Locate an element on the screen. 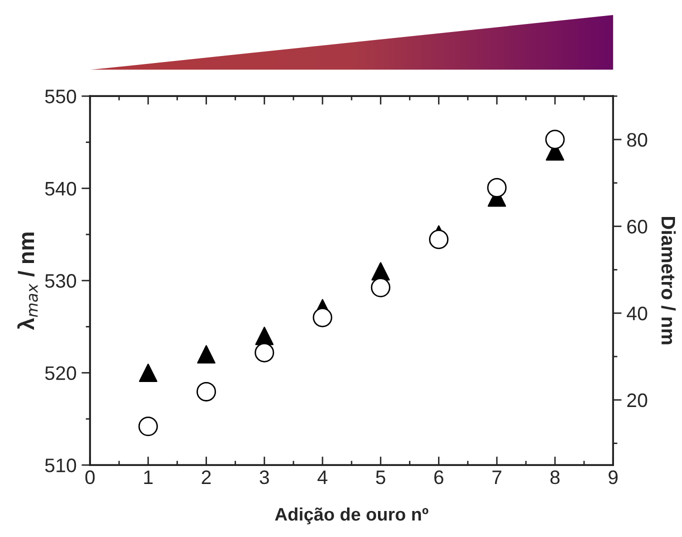 This screenshot has height=537, width=682. x-tick-label: 4 is located at coordinates (323, 477).